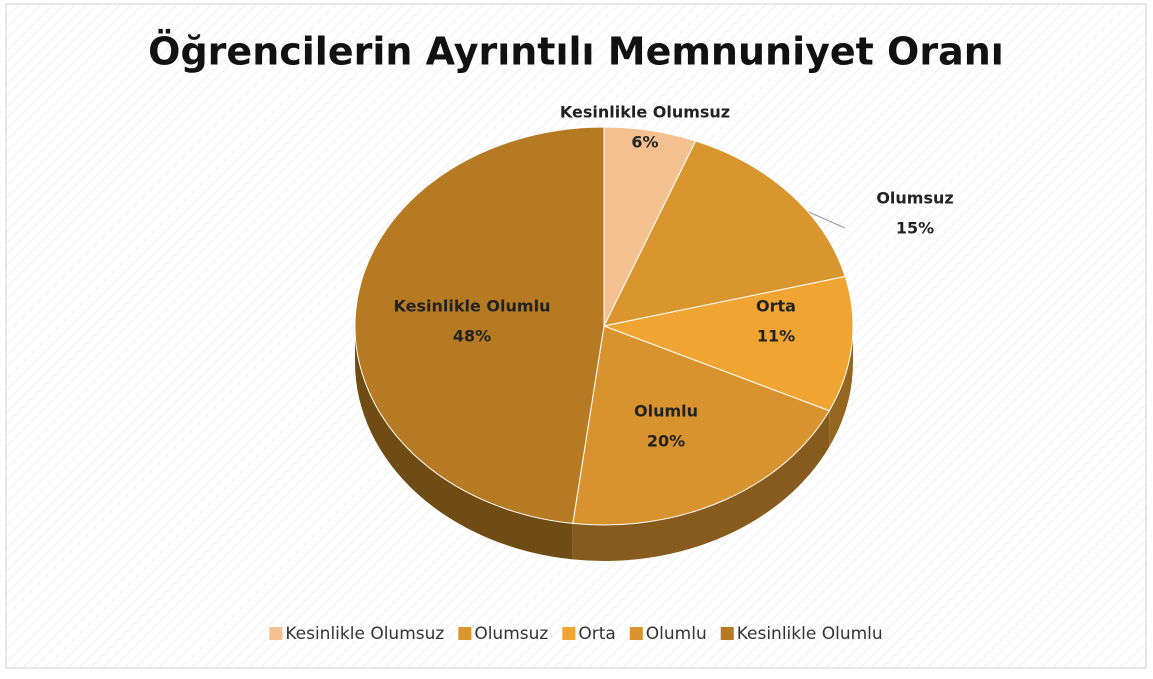 The image size is (1153, 679). Describe the element at coordinates (364, 634) in the screenshot. I see `legend-label: Kesinlikle Olumsuz` at that location.